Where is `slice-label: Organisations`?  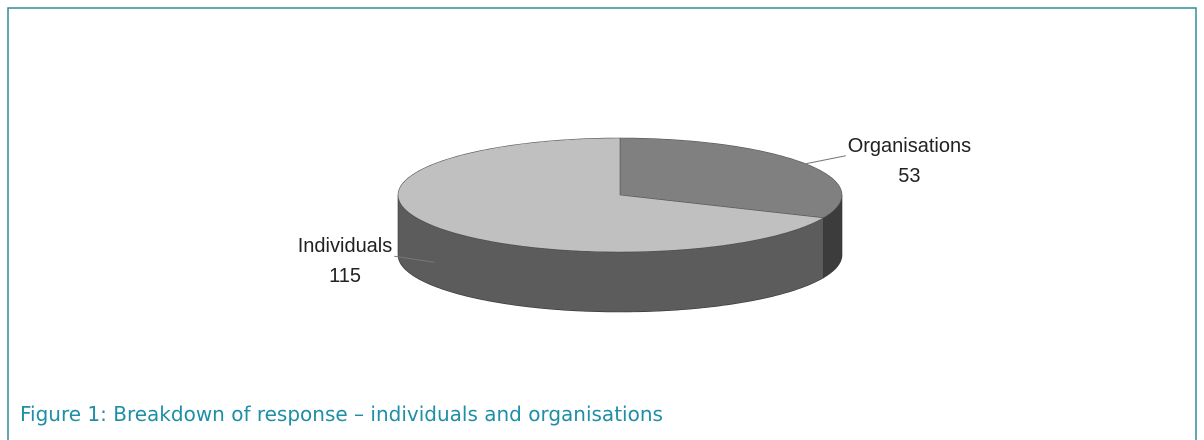 slice-label: Organisations is located at coordinates (909, 146).